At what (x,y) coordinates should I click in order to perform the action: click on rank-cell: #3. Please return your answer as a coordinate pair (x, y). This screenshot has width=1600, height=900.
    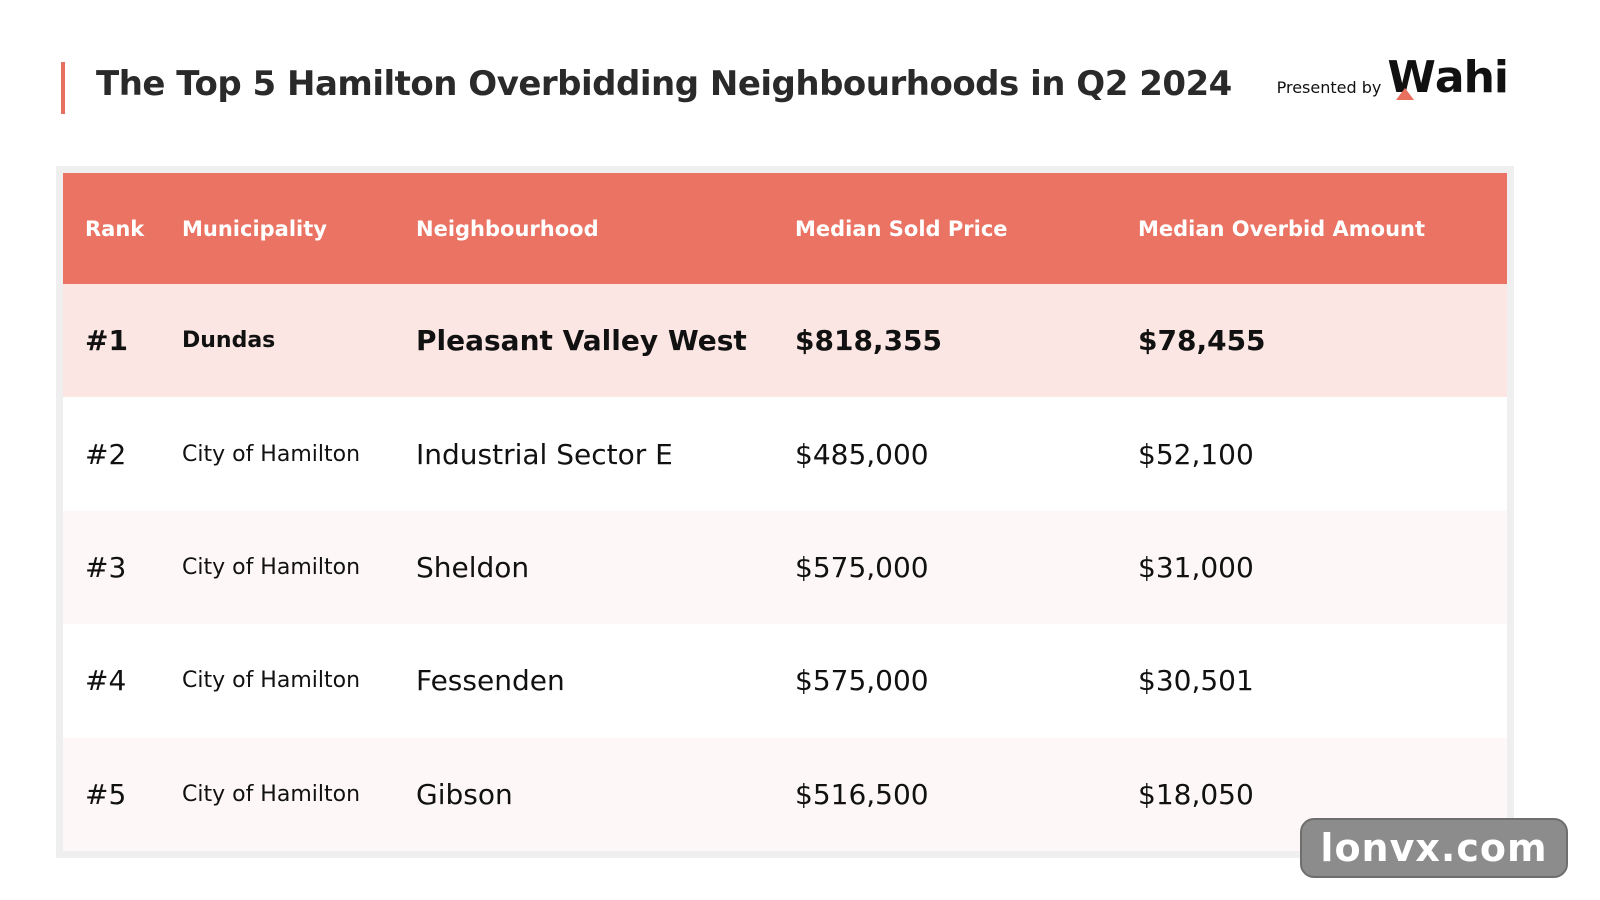
    Looking at the image, I should click on (106, 567).